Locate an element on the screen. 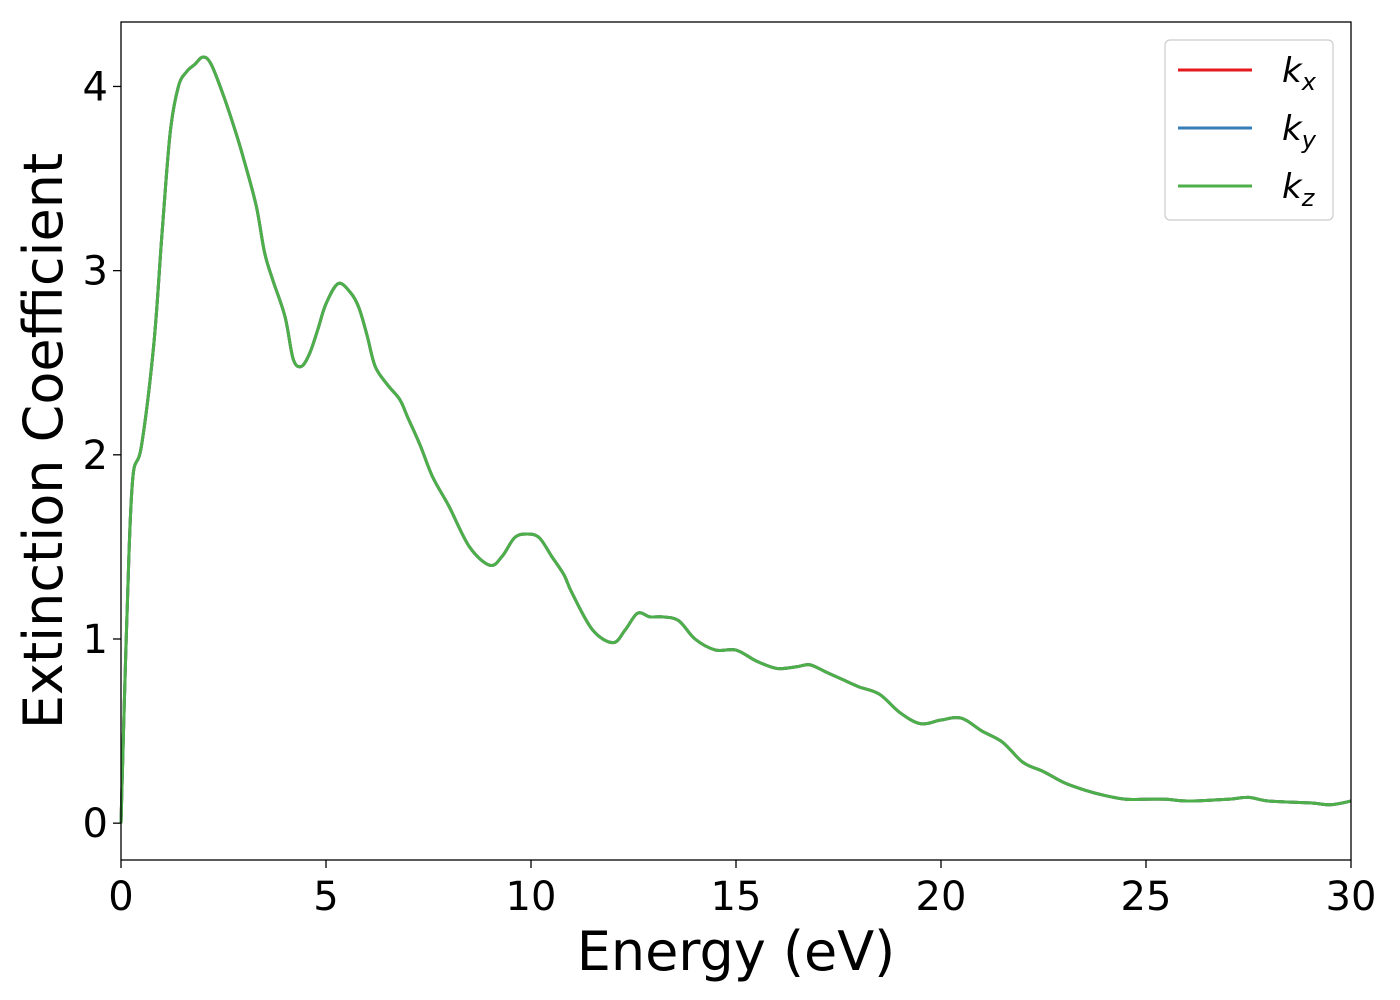 The height and width of the screenshot is (1000, 1400). legend-frame is located at coordinates (1249, 130).